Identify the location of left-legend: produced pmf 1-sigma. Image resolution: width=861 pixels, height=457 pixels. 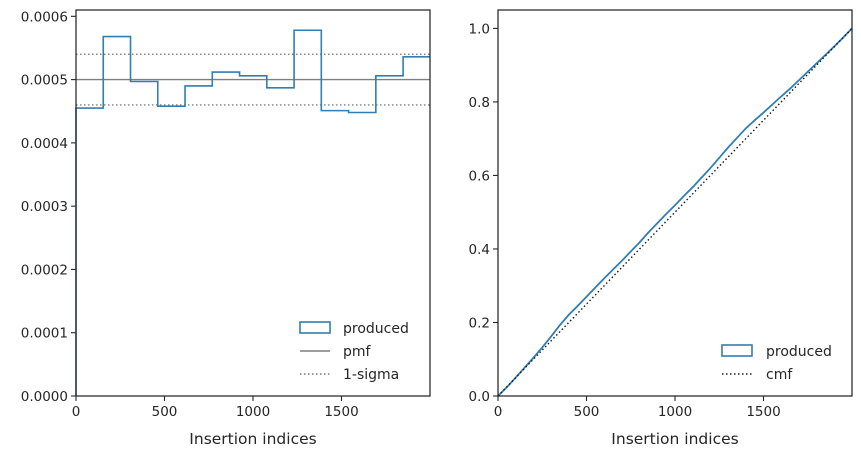
(354, 352).